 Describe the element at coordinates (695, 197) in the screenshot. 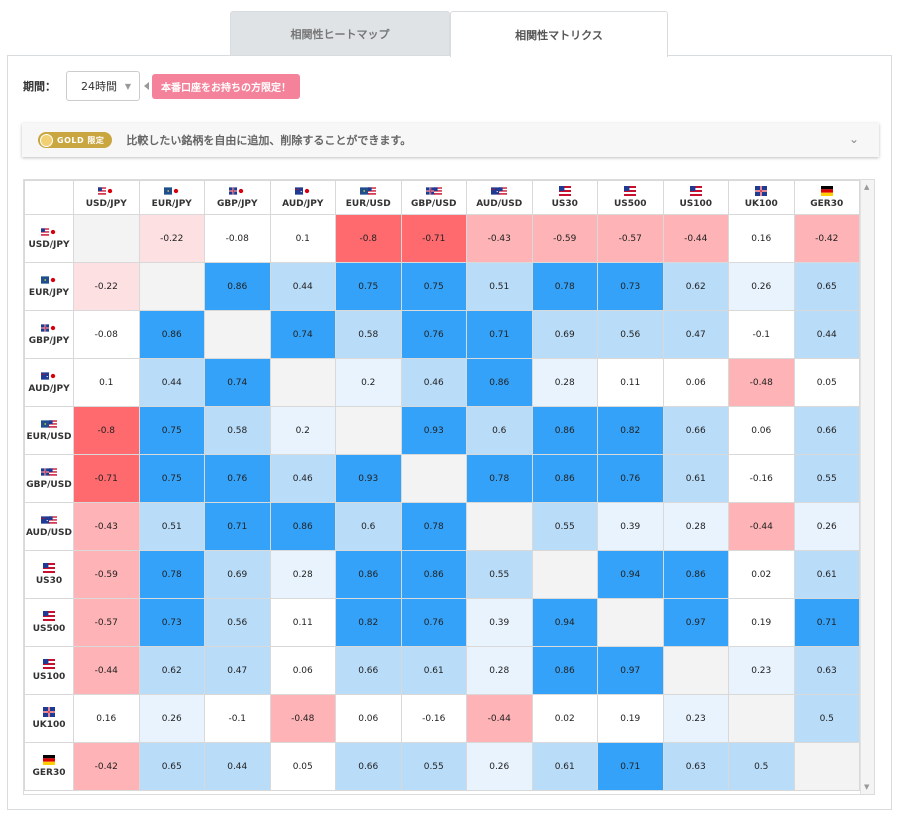

I see `col-header-us100: US100` at that location.